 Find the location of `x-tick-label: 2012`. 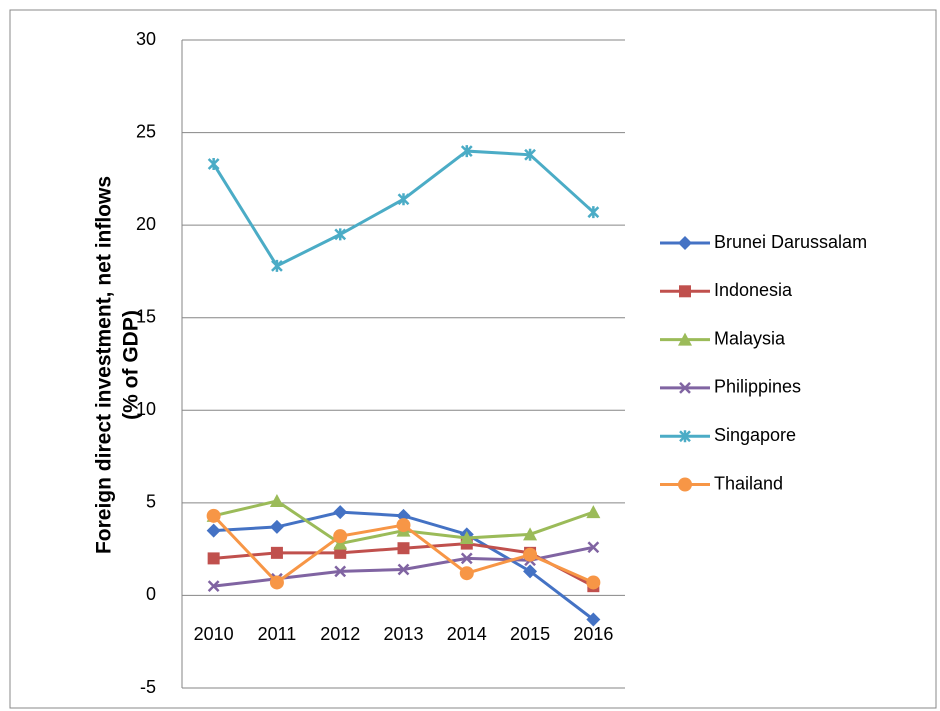

x-tick-label: 2012 is located at coordinates (340, 634).